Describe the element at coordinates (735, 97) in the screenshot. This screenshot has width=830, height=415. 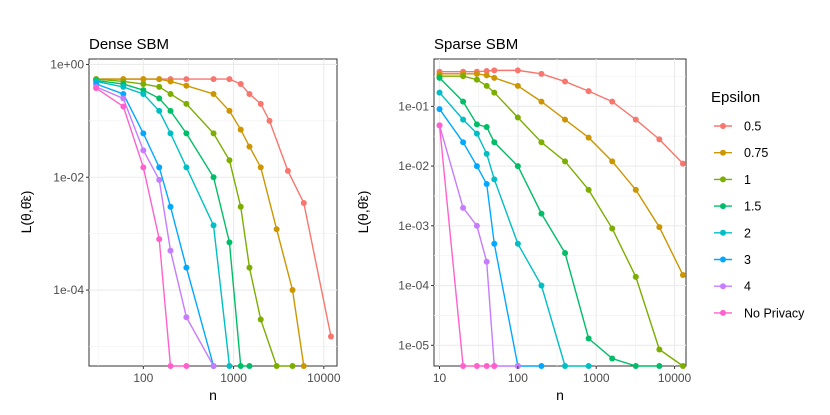
I see `legend-title: Epsilon` at that location.